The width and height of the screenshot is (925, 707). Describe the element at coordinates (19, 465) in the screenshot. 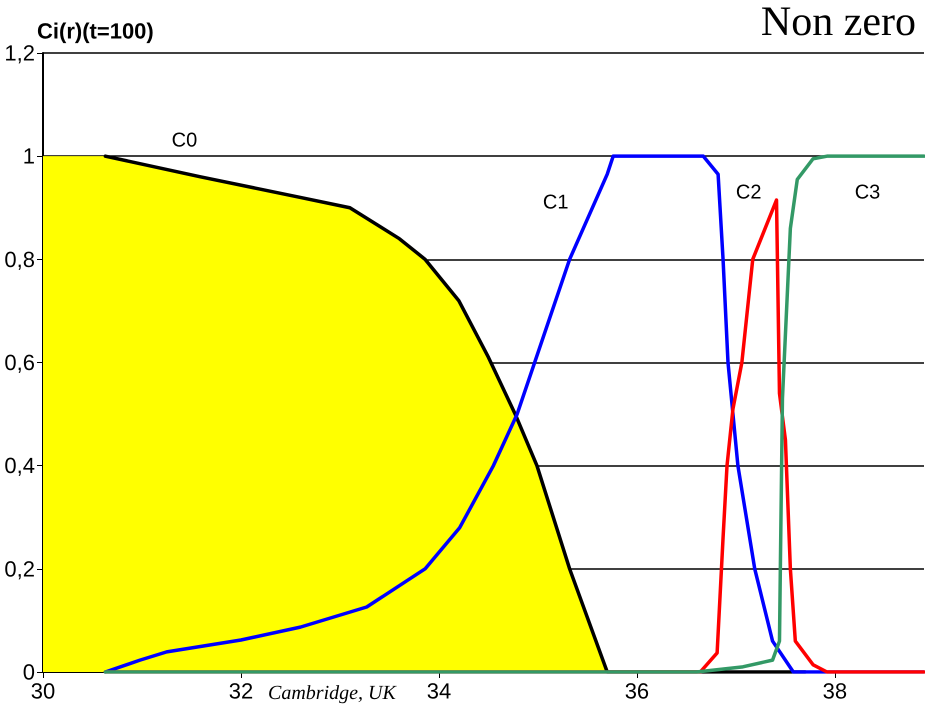

I see `y-tick-label: 0,4` at that location.